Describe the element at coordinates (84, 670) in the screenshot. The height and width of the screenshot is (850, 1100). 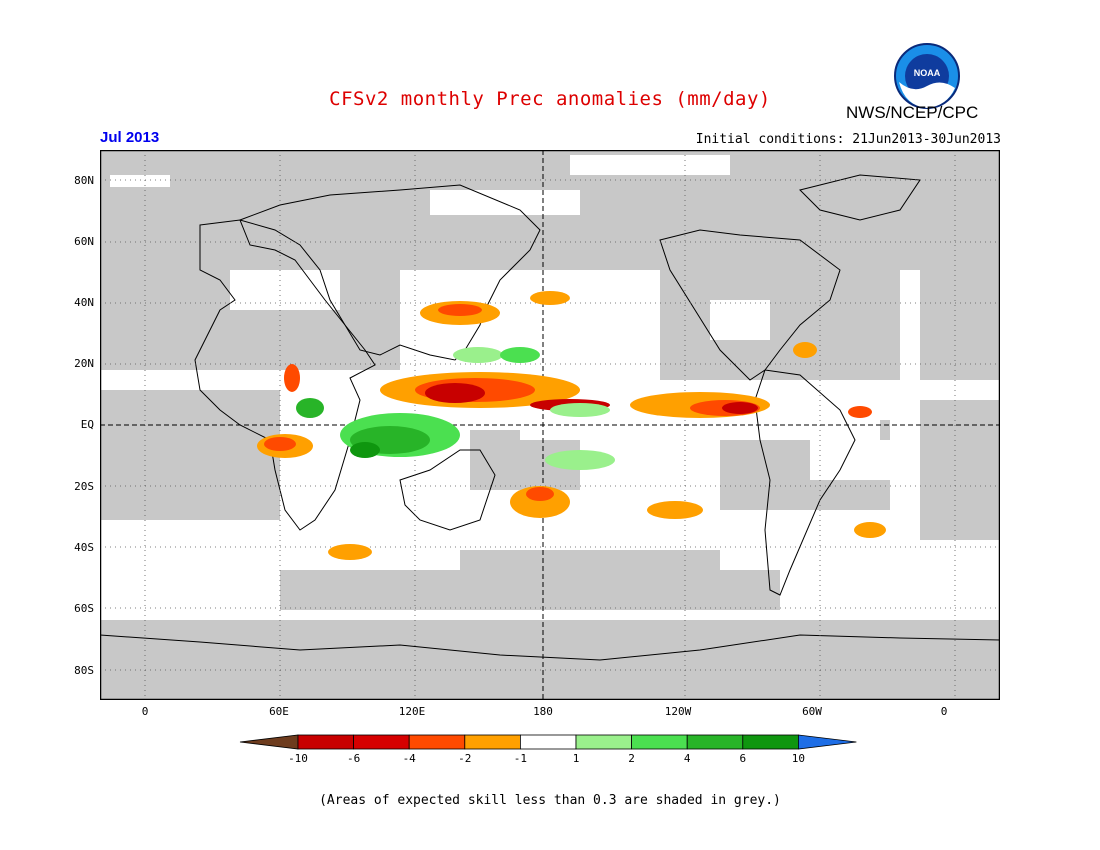
I see `lat-label: 80S` at that location.